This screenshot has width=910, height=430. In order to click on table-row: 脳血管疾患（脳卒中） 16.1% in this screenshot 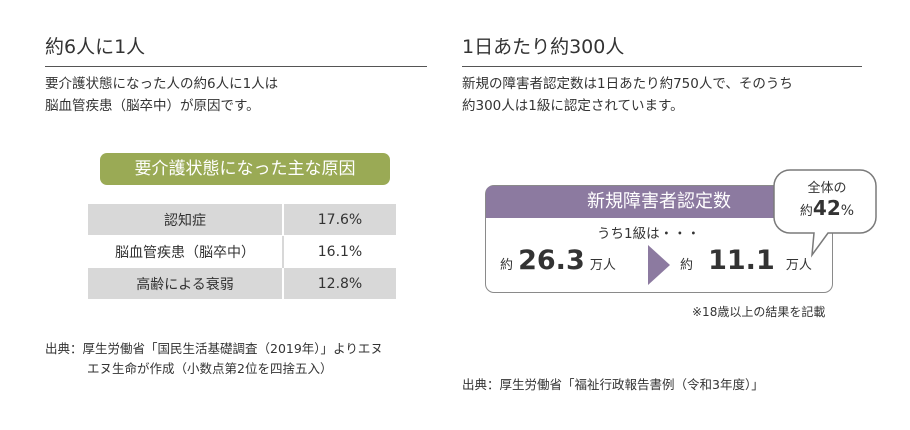, I will do `click(242, 251)`.